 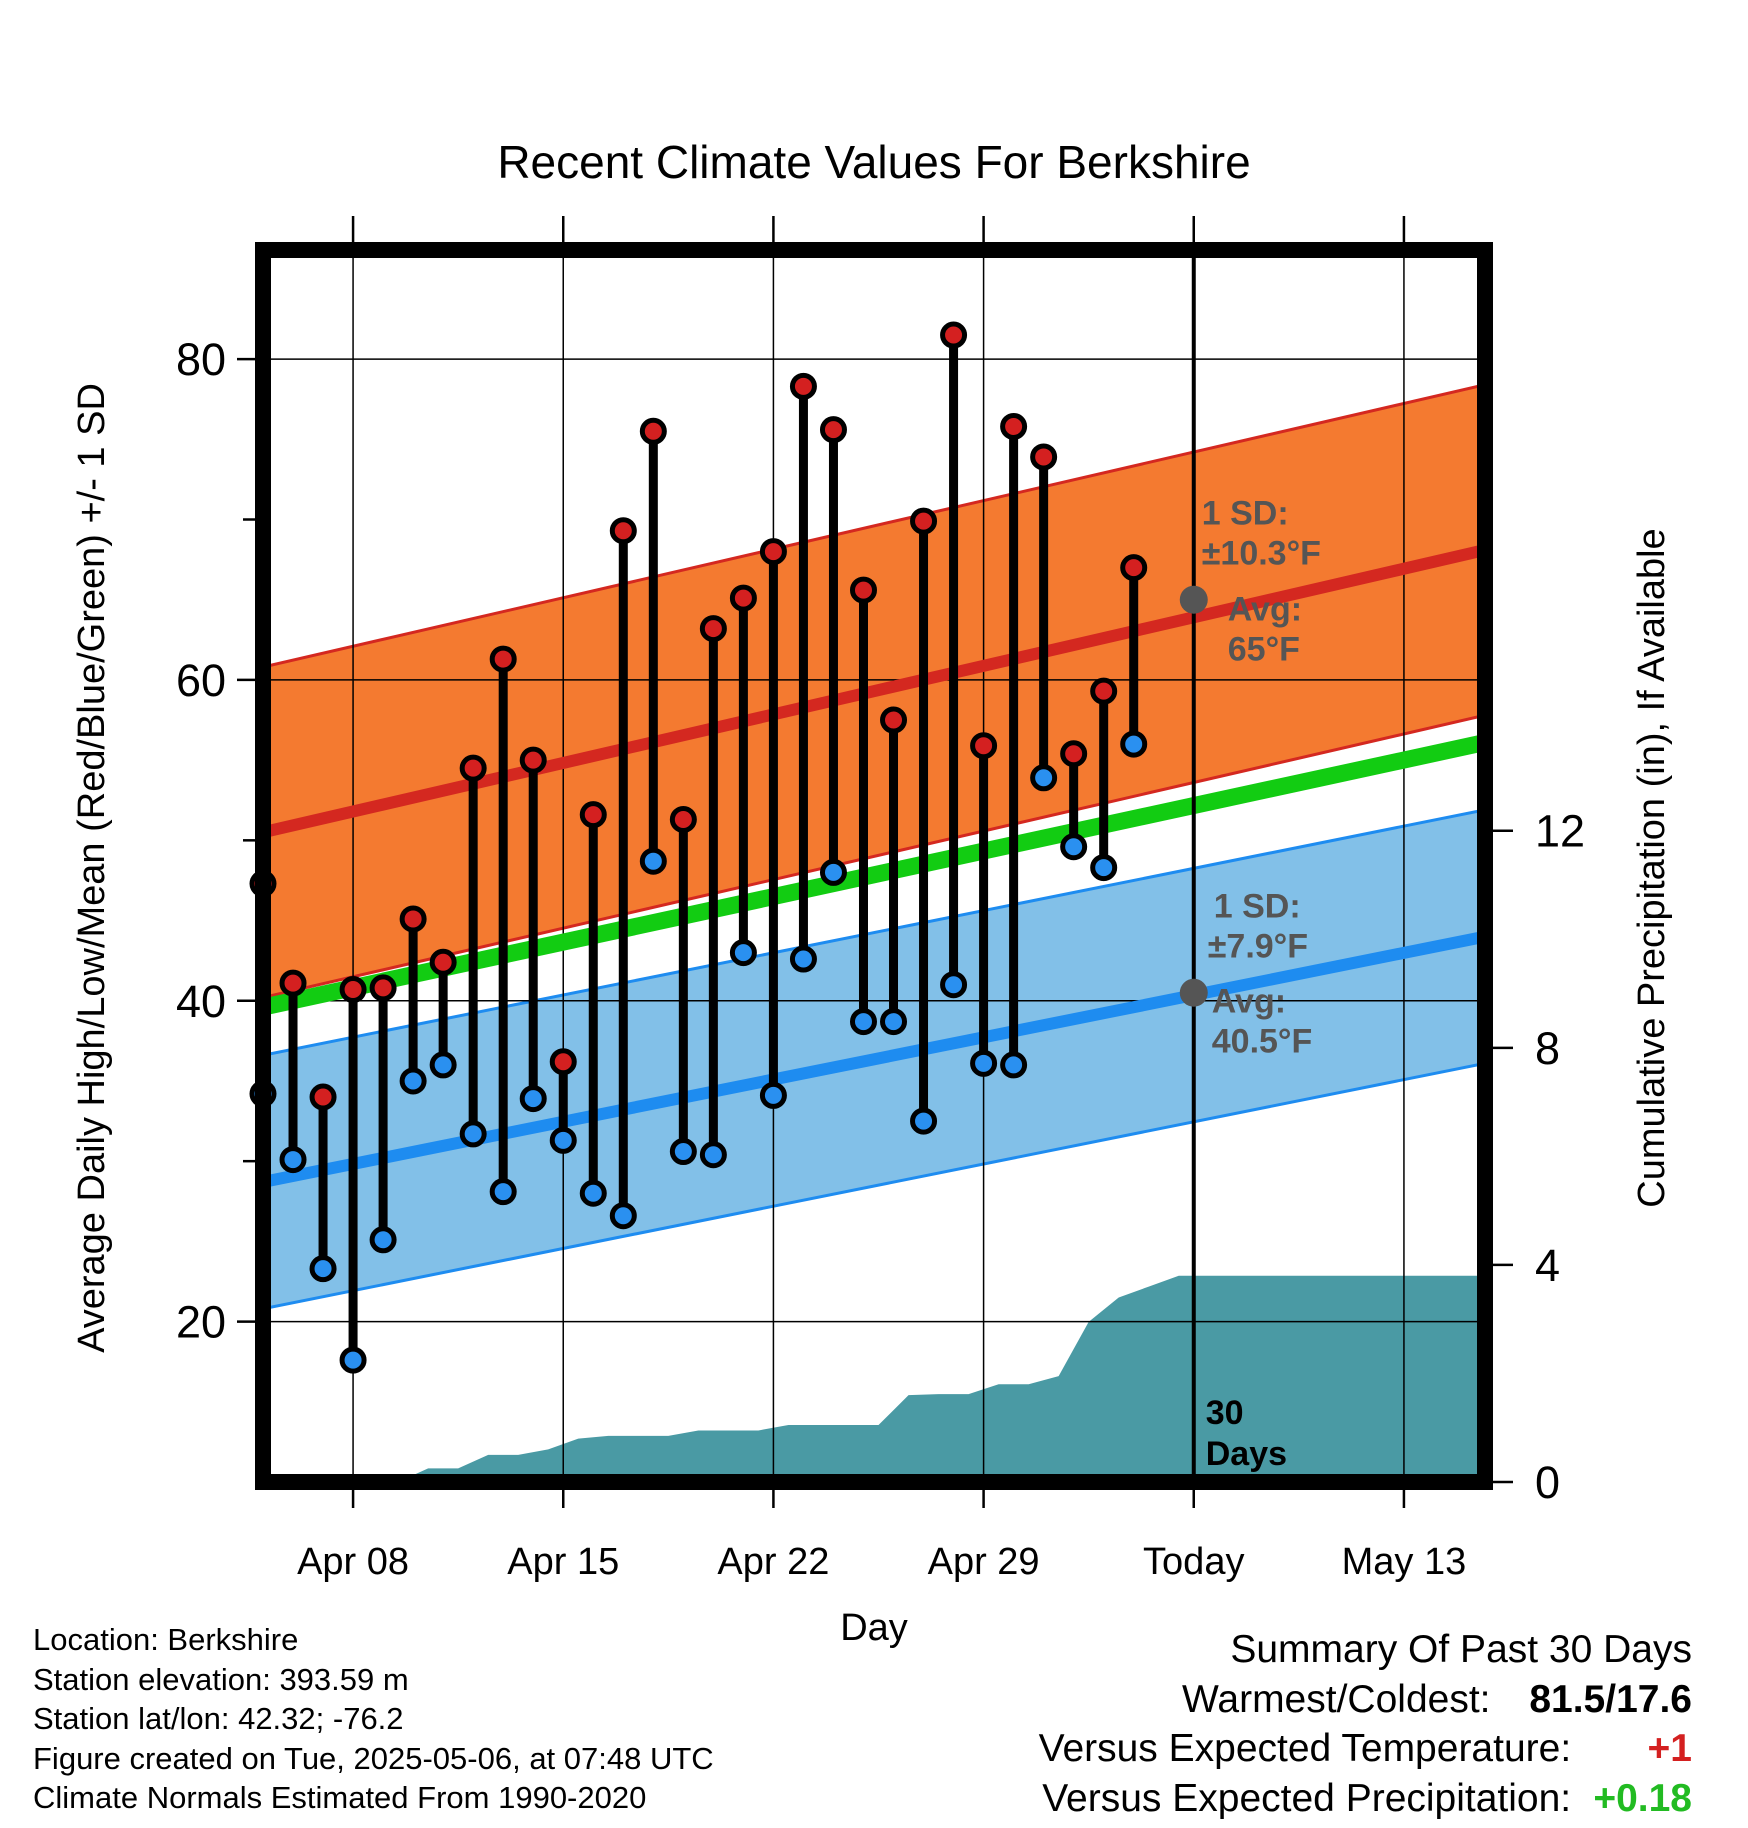 What do you see at coordinates (1547, 1265) in the screenshot?
I see `y2-tick-label: 4` at bounding box center [1547, 1265].